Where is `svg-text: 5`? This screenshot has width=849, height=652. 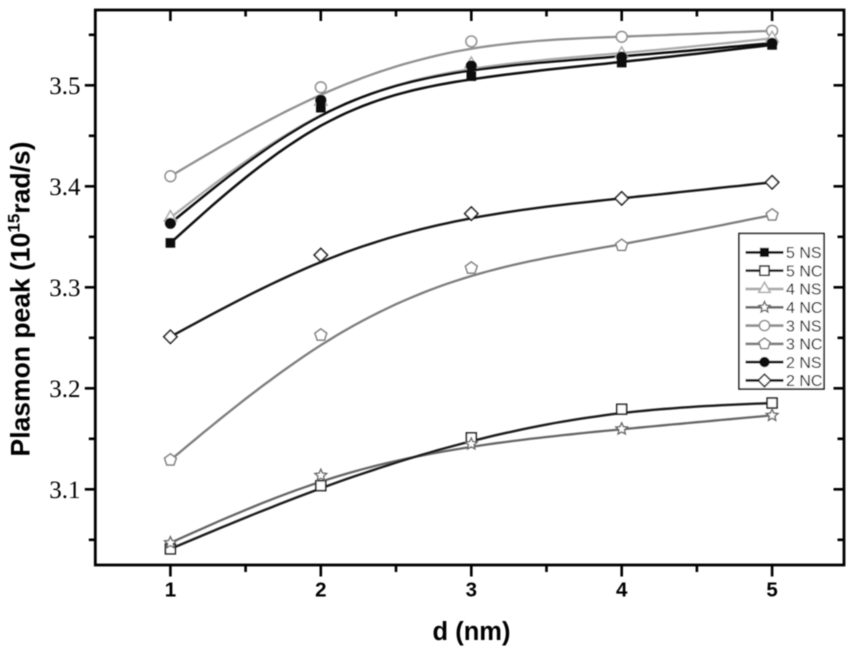 svg-text: 5 is located at coordinates (771, 590).